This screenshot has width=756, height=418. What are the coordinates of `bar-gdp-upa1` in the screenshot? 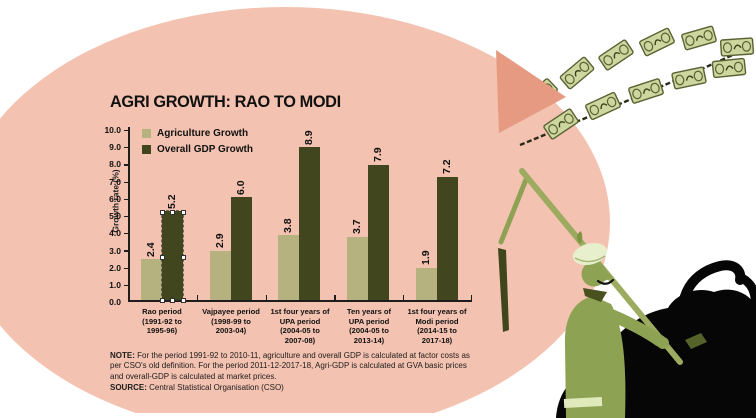 It's located at (309, 224).